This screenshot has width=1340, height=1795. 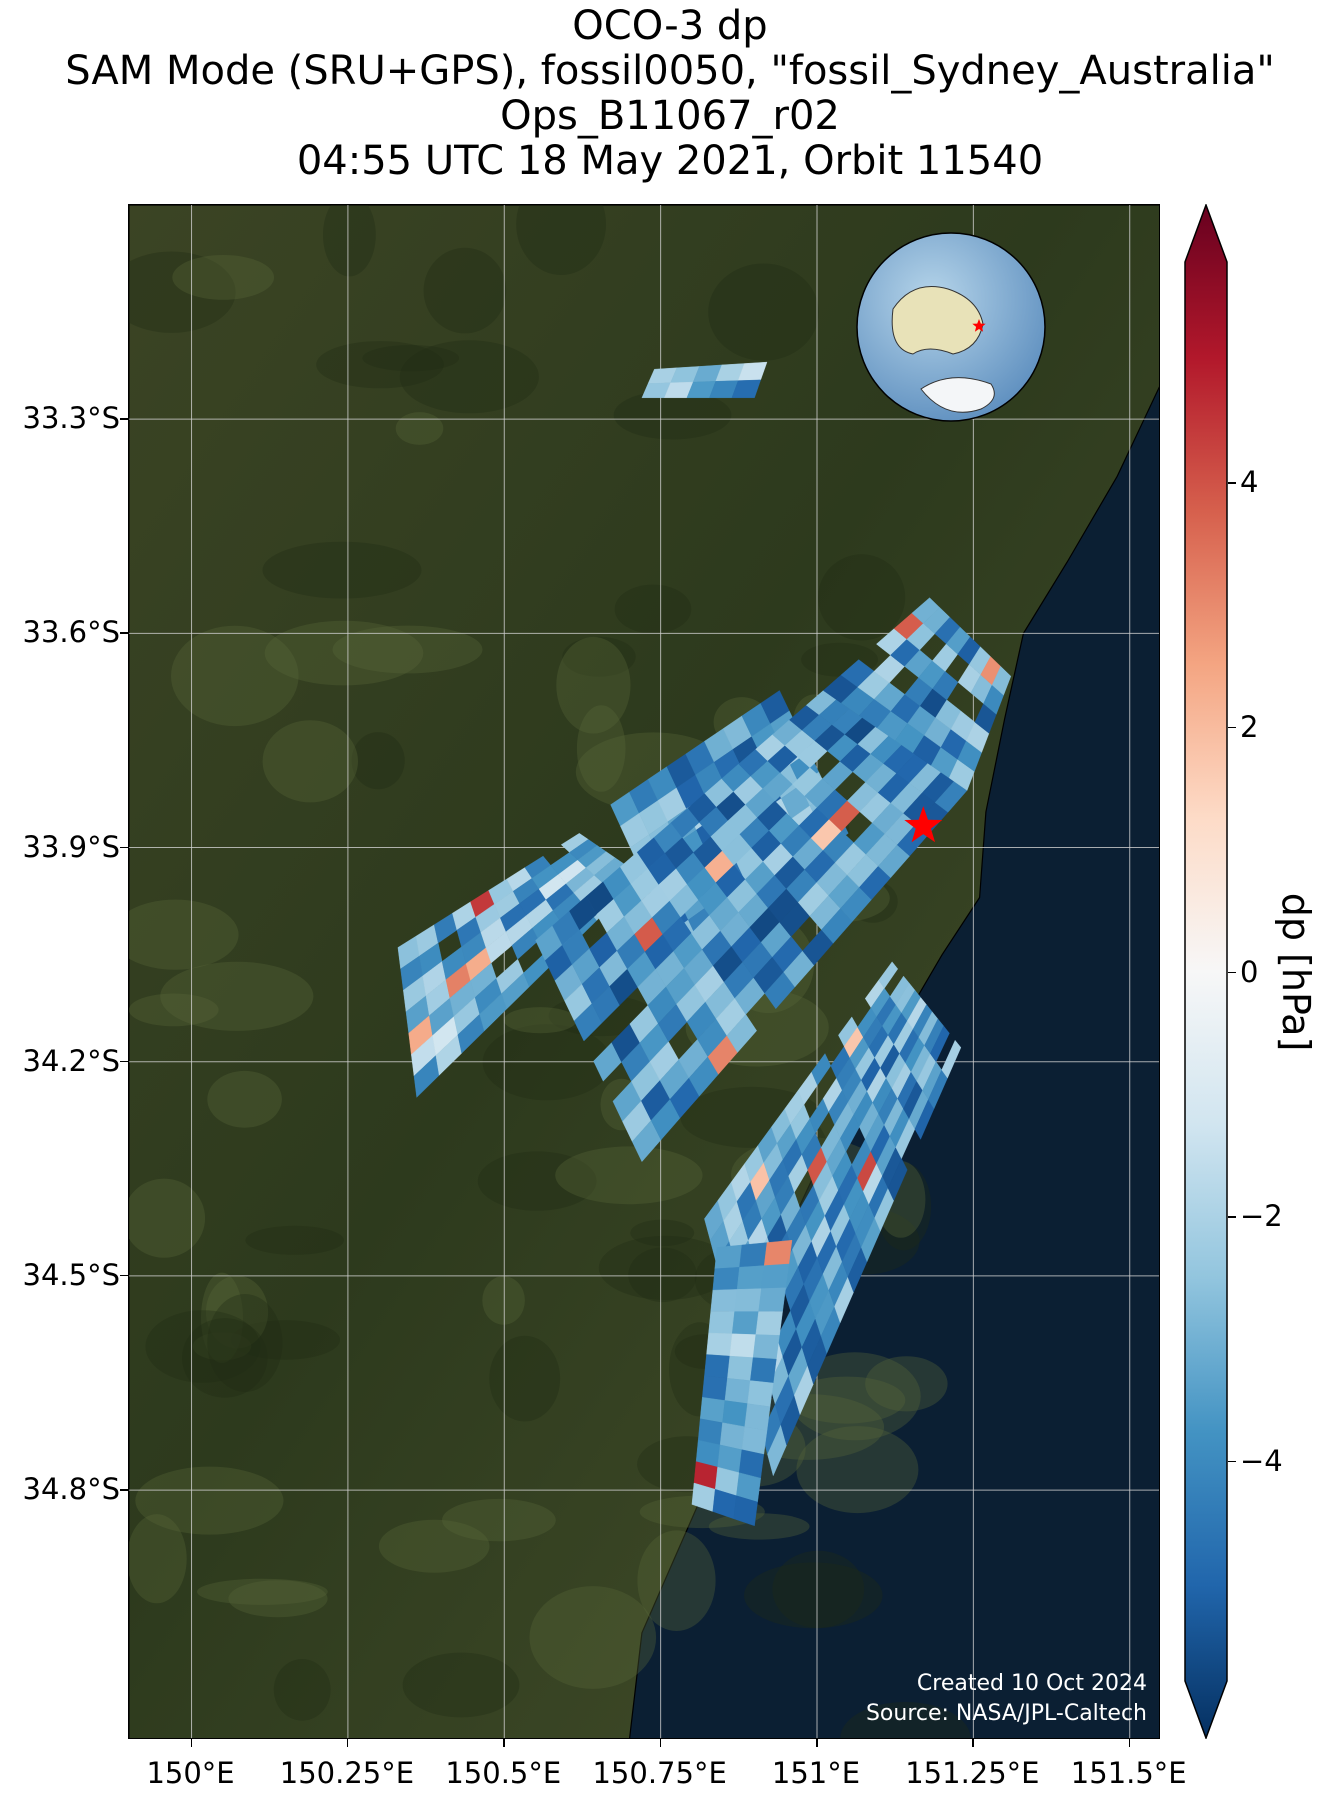 I want to click on lon-tick-label: 151.5°E, so click(x=1128, y=1773).